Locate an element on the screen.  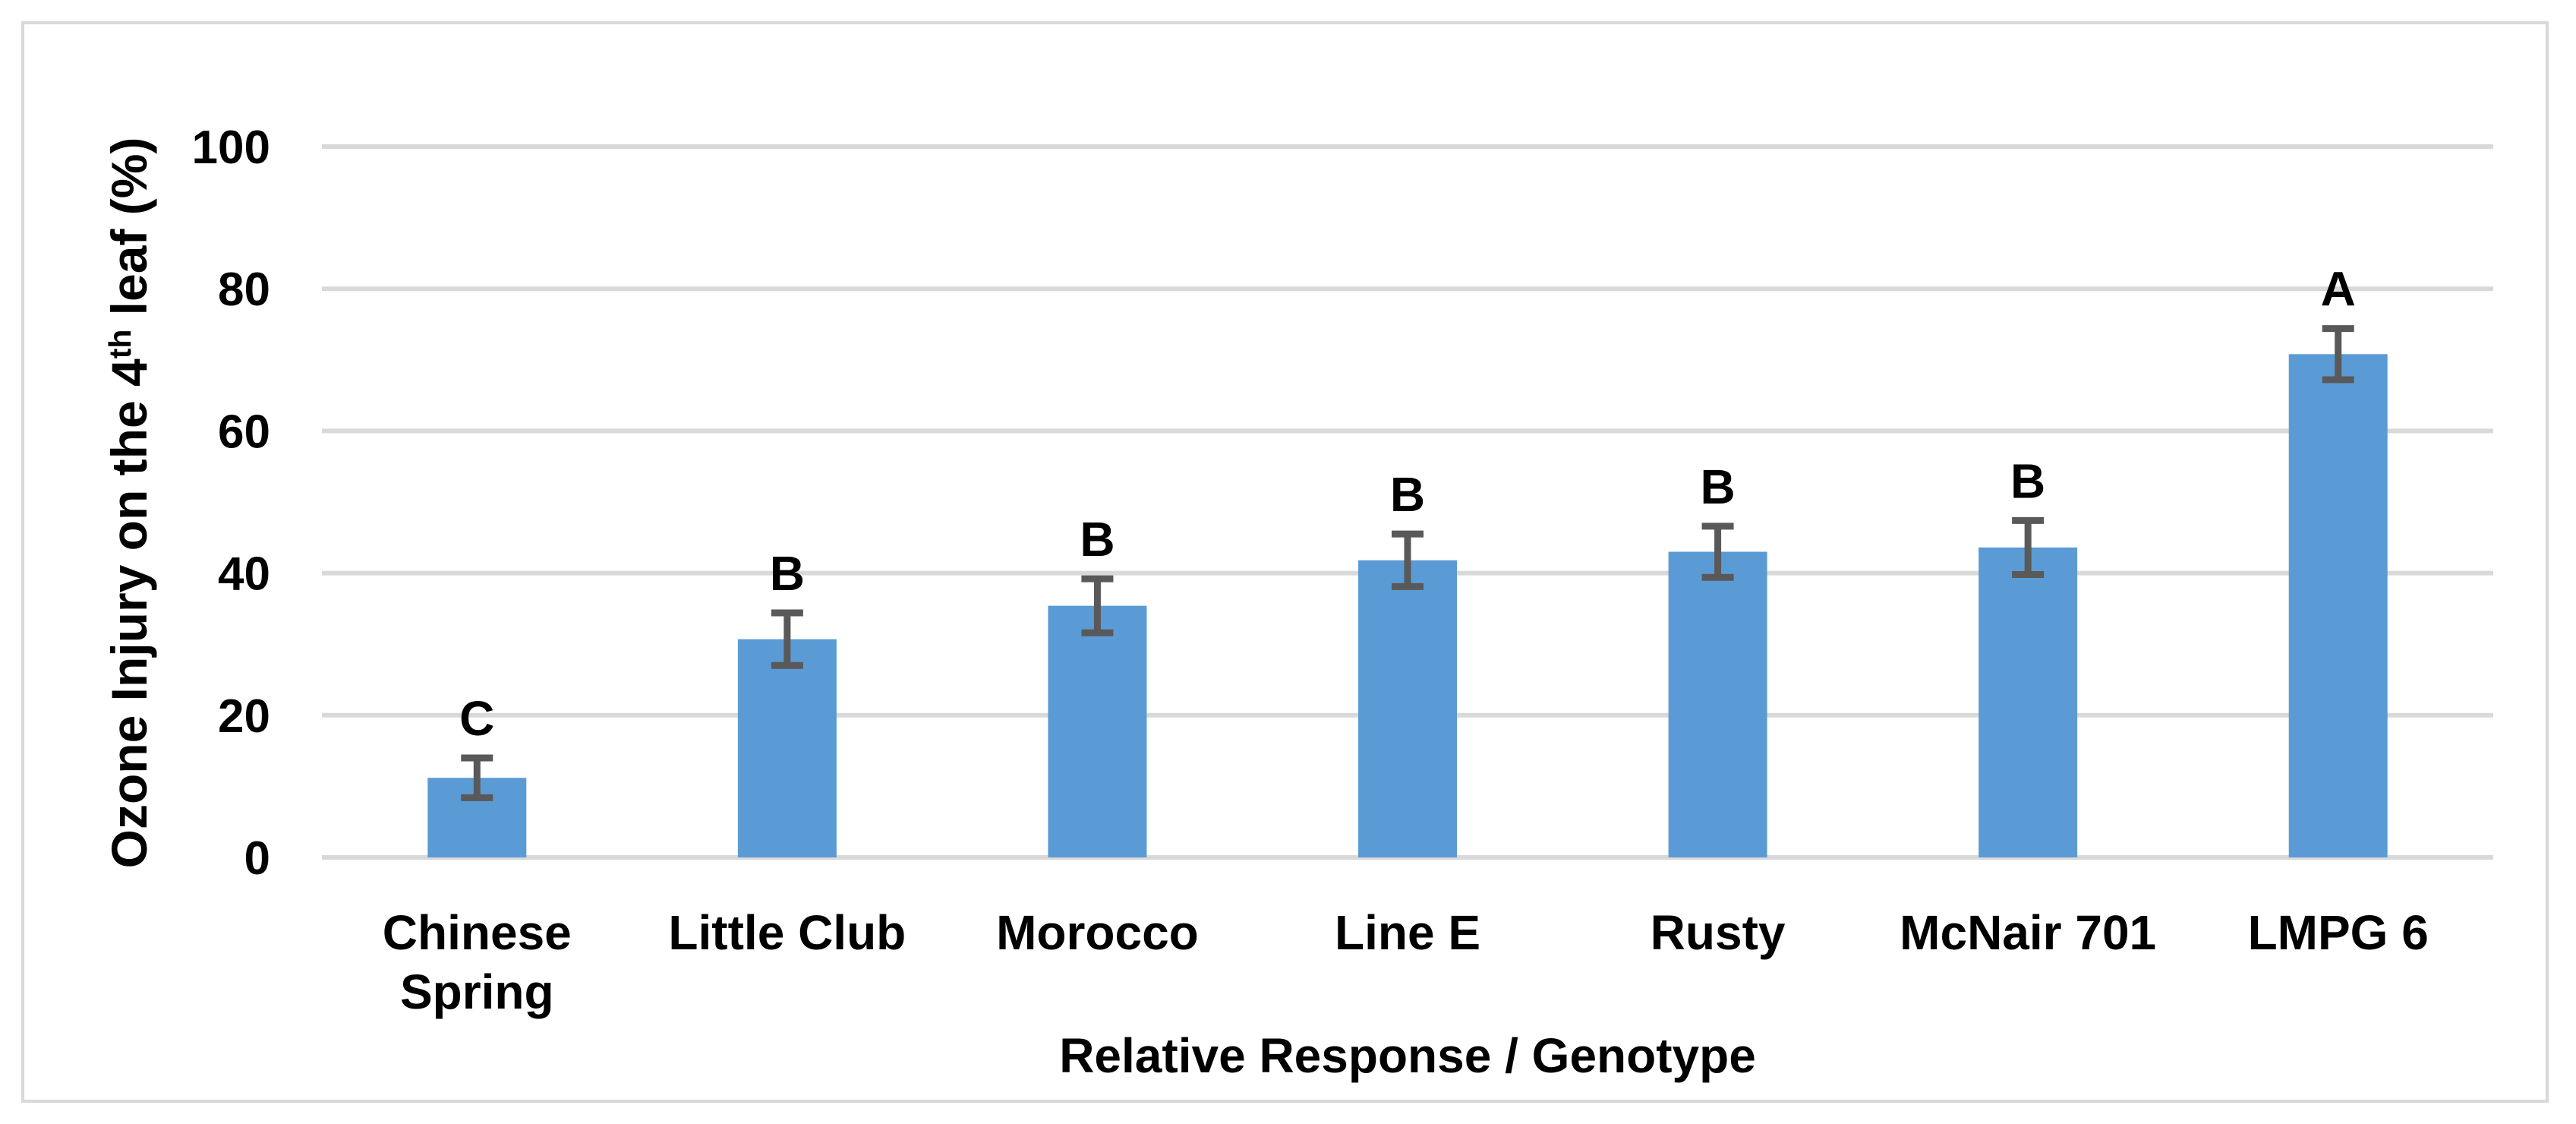
y-tick-label: 60 is located at coordinates (244, 432).